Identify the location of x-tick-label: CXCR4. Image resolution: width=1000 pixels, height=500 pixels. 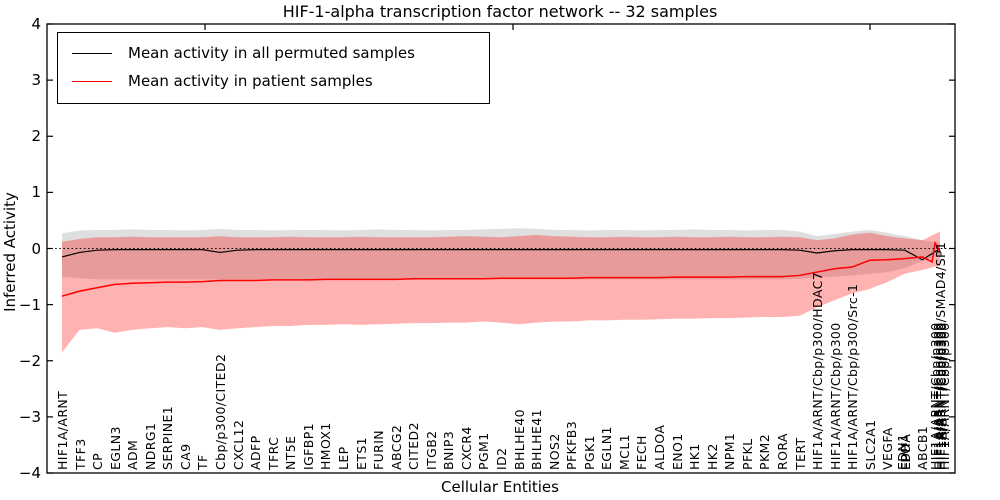
(466, 448).